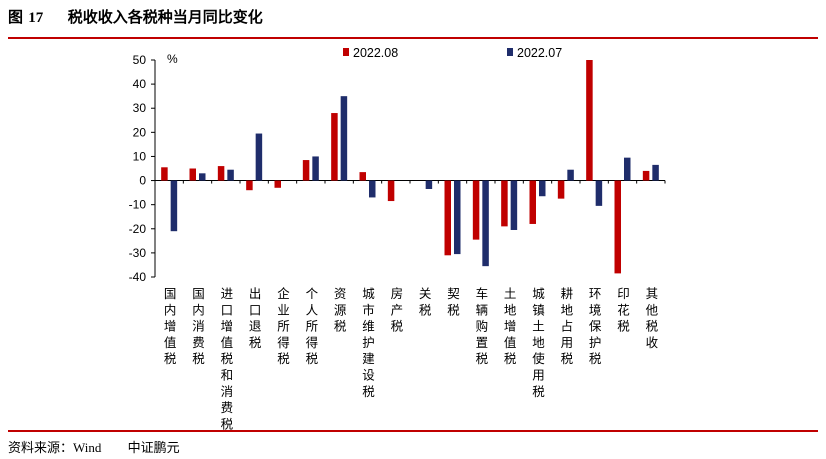 The height and width of the screenshot is (459, 826). Describe the element at coordinates (375, 53) in the screenshot. I see `legend-label: 2022.08` at that location.